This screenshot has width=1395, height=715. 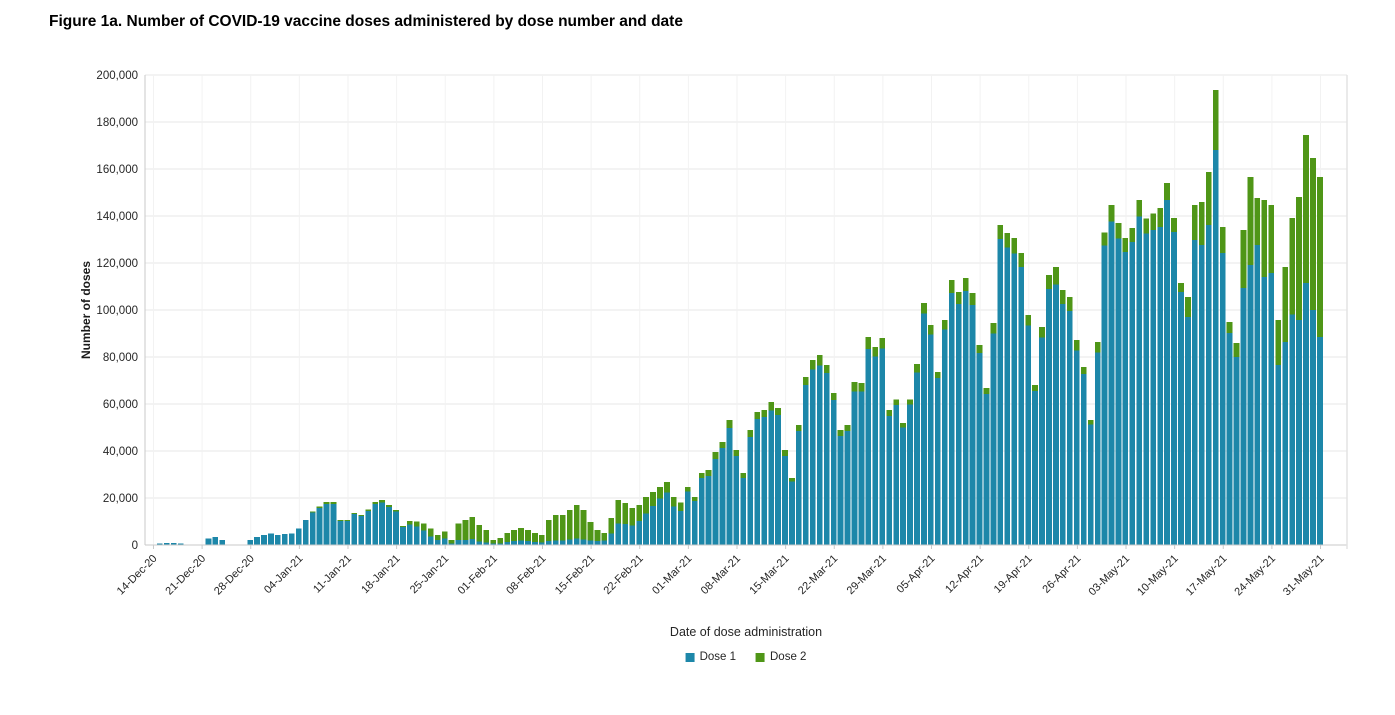 I want to click on svg-text: 15-Mar-21, so click(x=769, y=575).